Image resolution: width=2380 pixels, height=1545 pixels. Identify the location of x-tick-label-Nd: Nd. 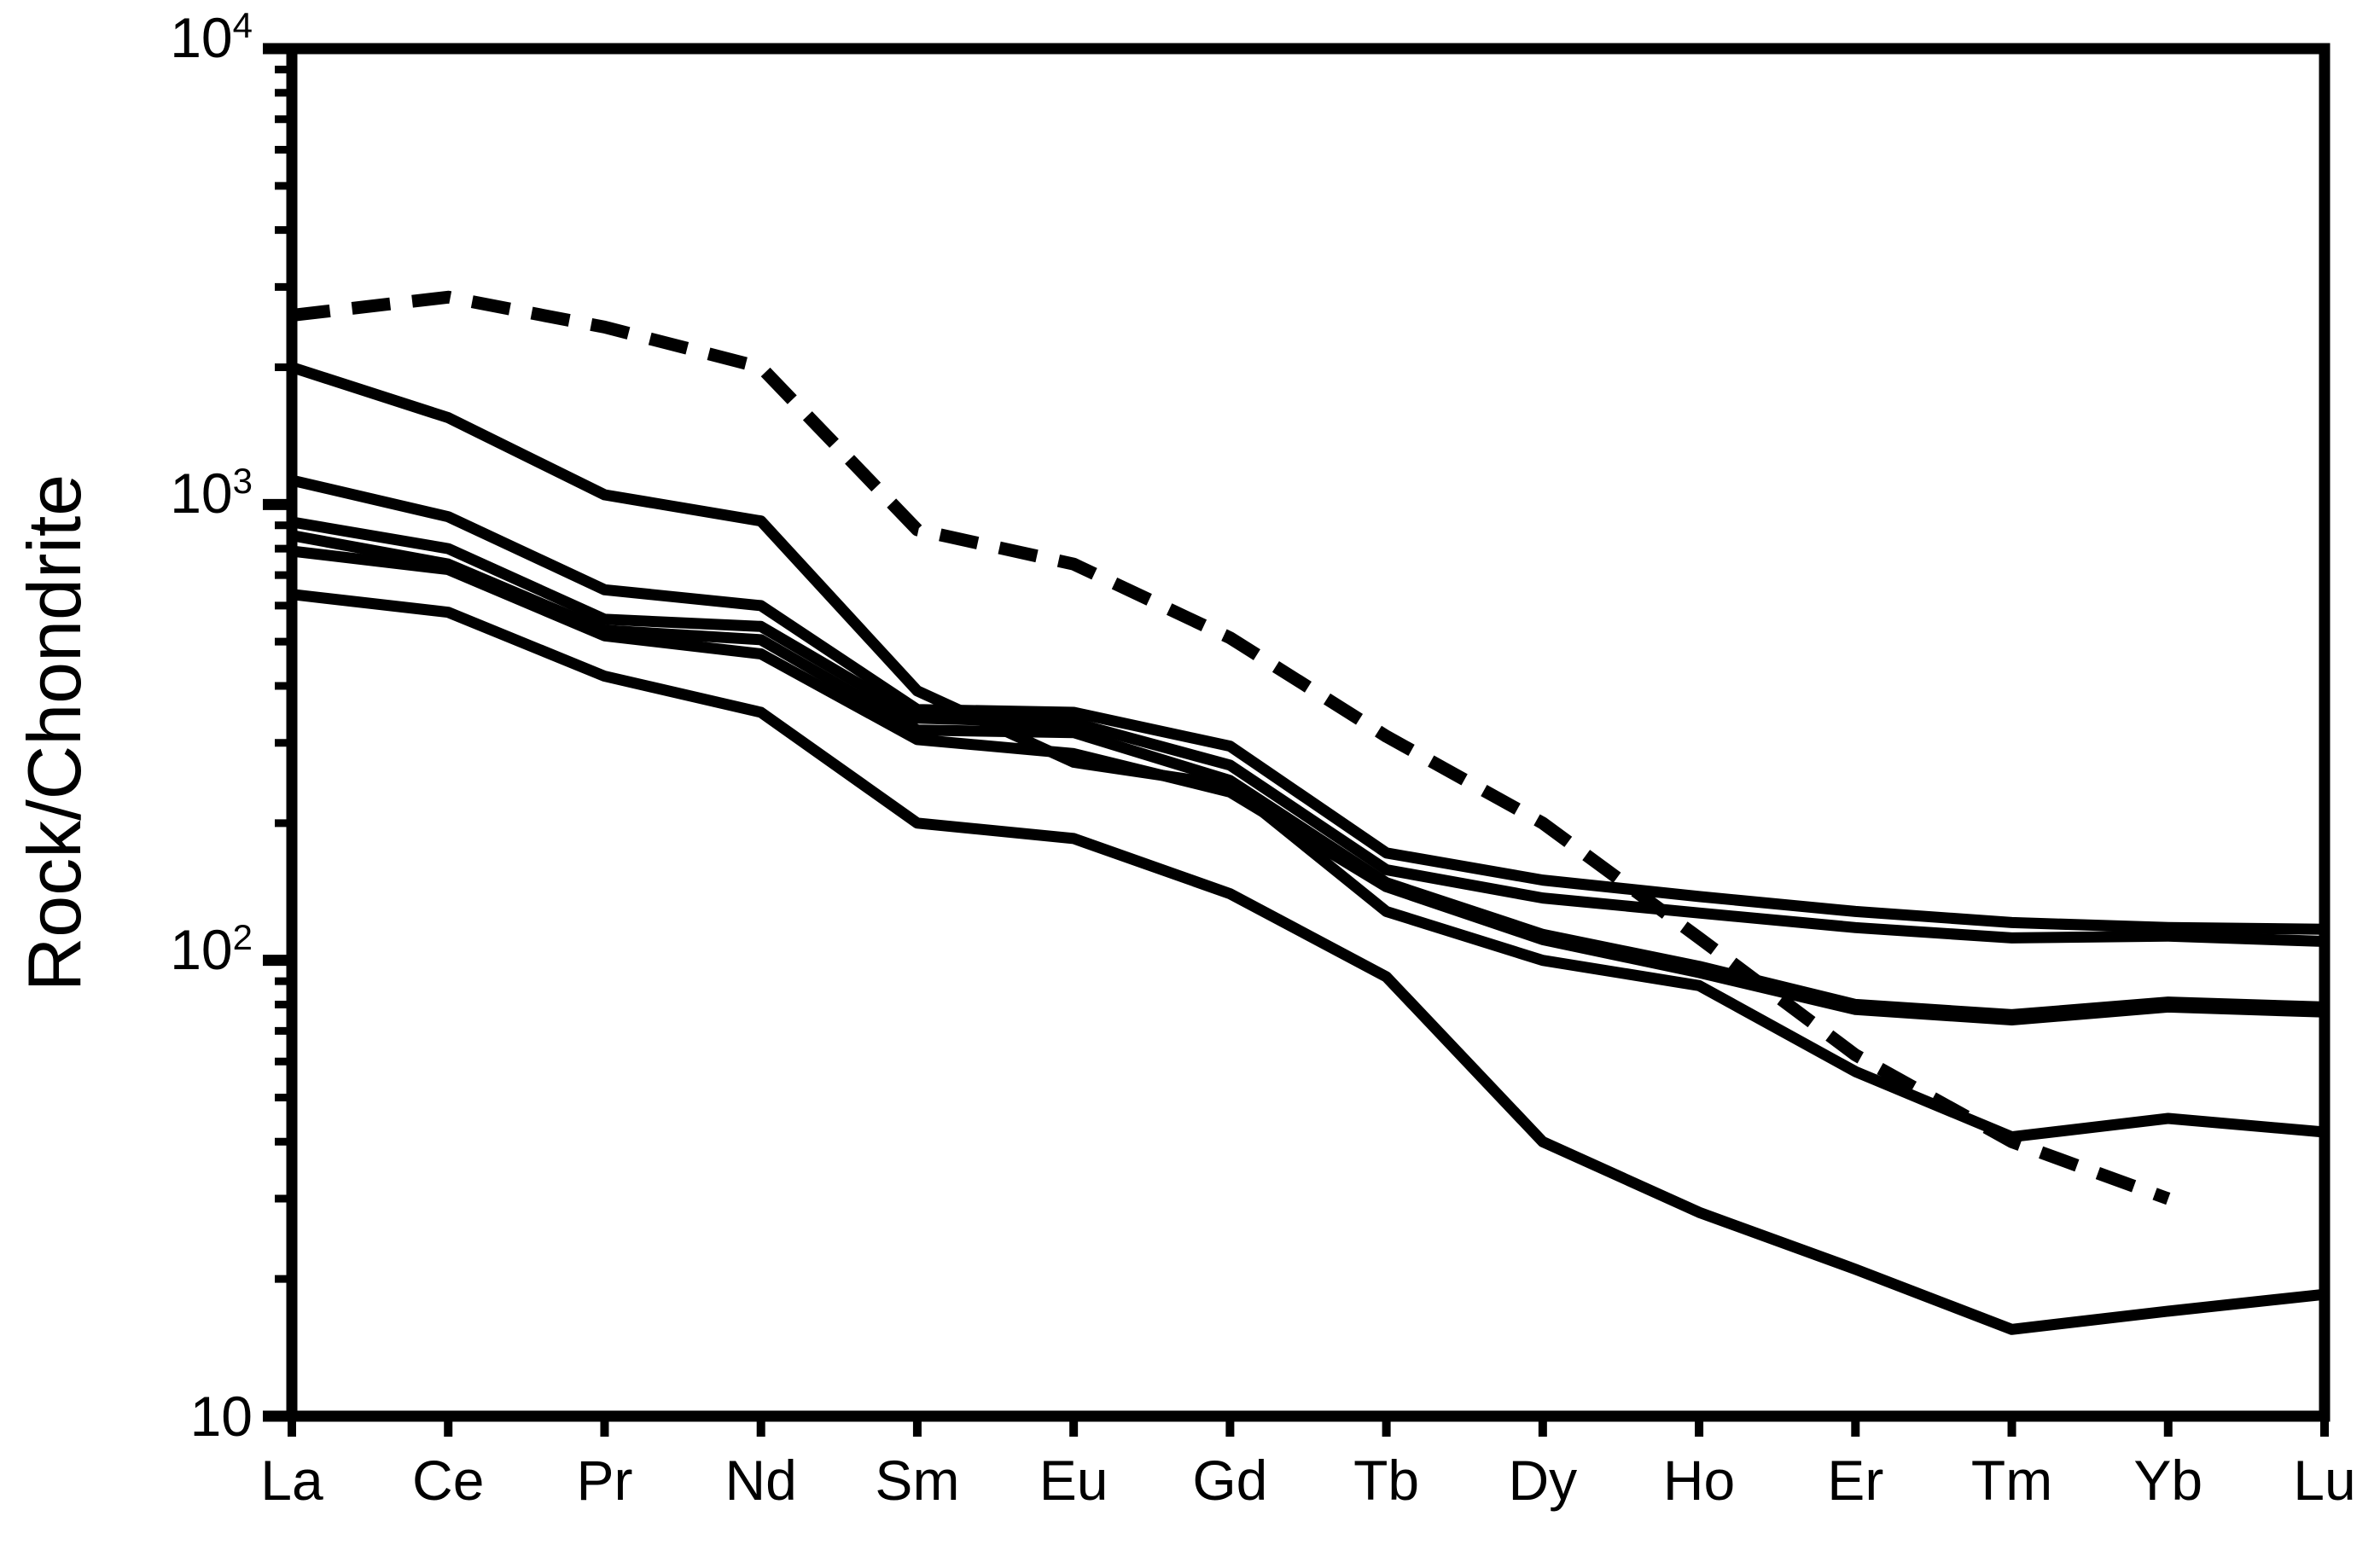
(761, 1480).